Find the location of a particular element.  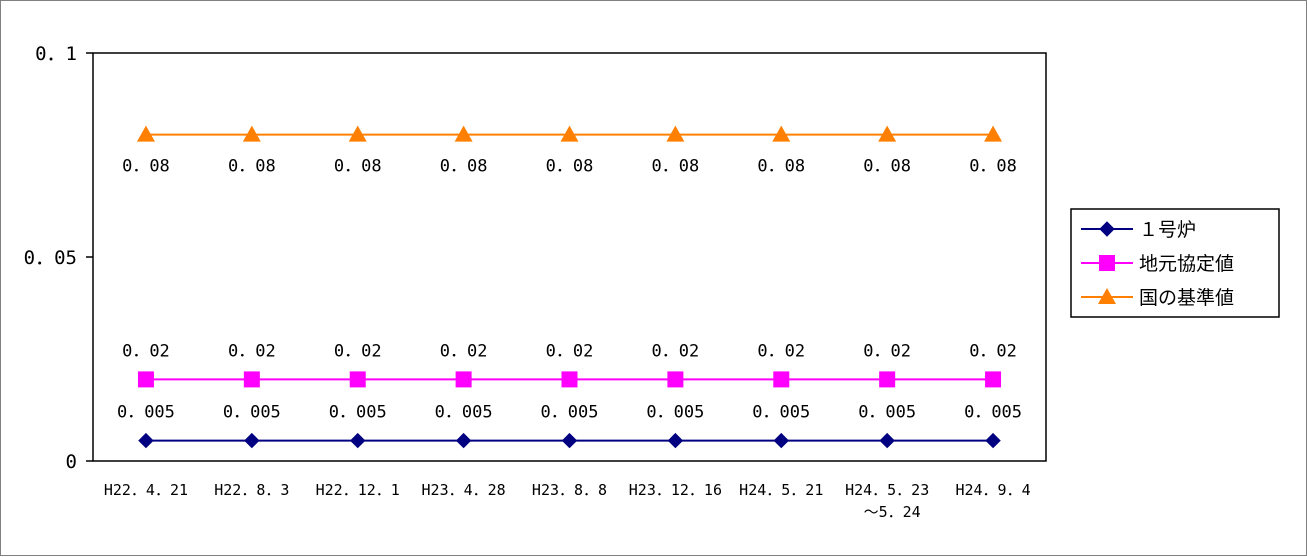

x-tick-label: H22．8．3 is located at coordinates (251, 490).